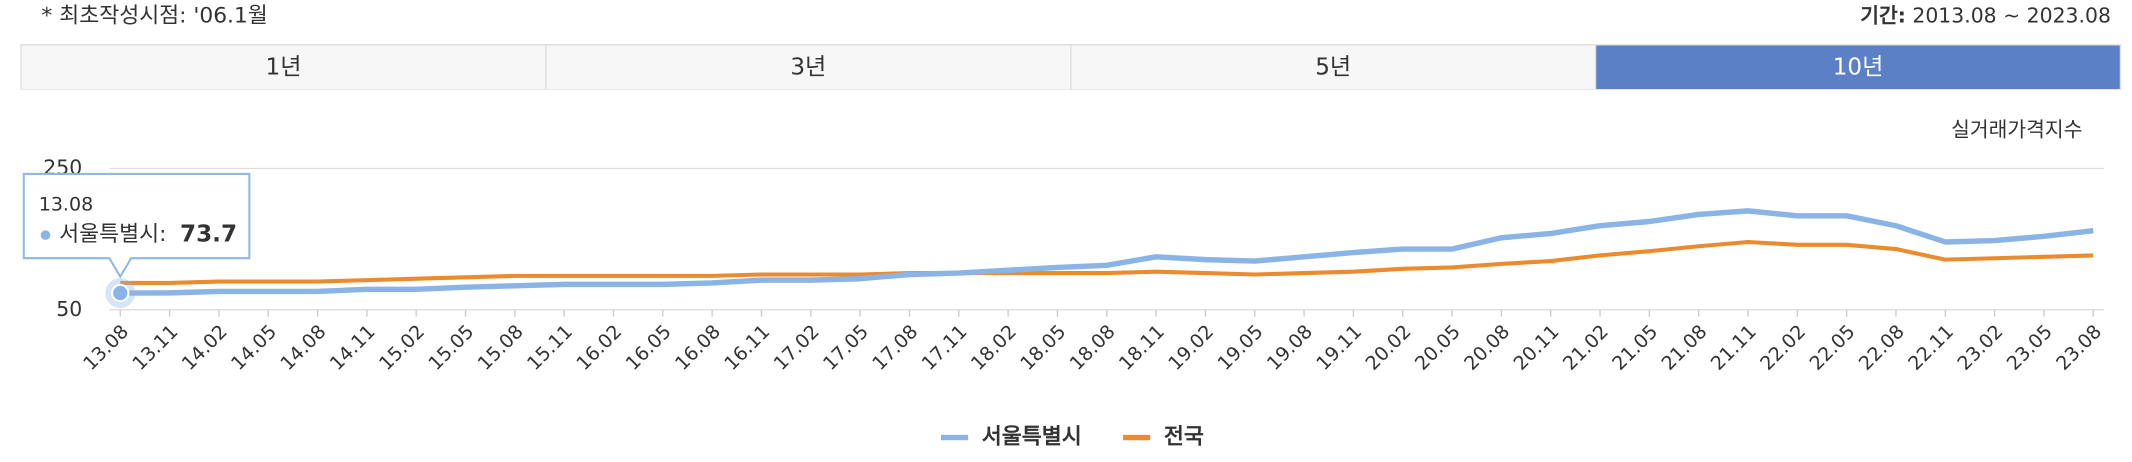 This screenshot has height=462, width=2132. Describe the element at coordinates (1032, 437) in the screenshot. I see `legend-label: 서울특별시` at that location.